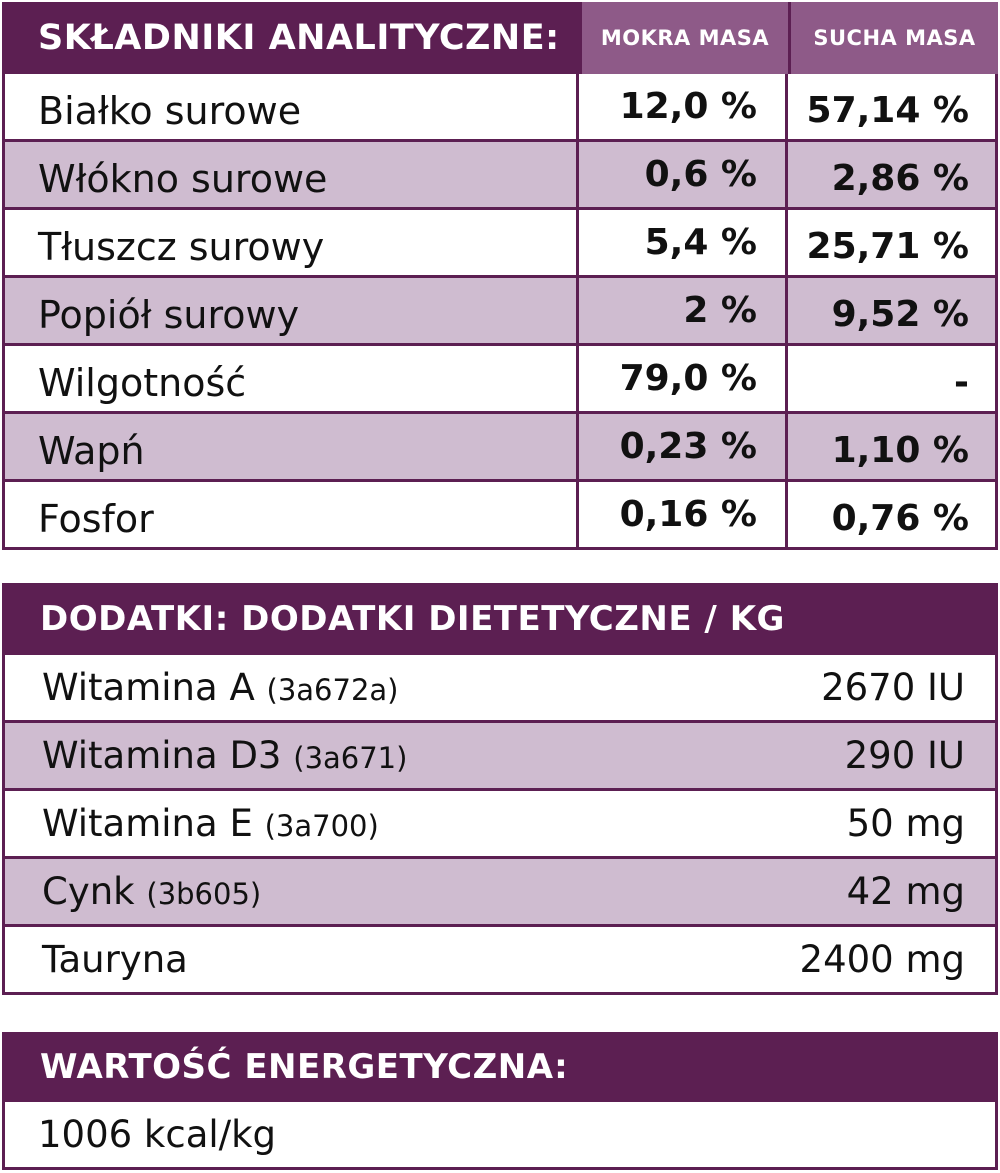 The height and width of the screenshot is (1173, 1000). I want to click on additive-value: 2400 mg, so click(882, 959).